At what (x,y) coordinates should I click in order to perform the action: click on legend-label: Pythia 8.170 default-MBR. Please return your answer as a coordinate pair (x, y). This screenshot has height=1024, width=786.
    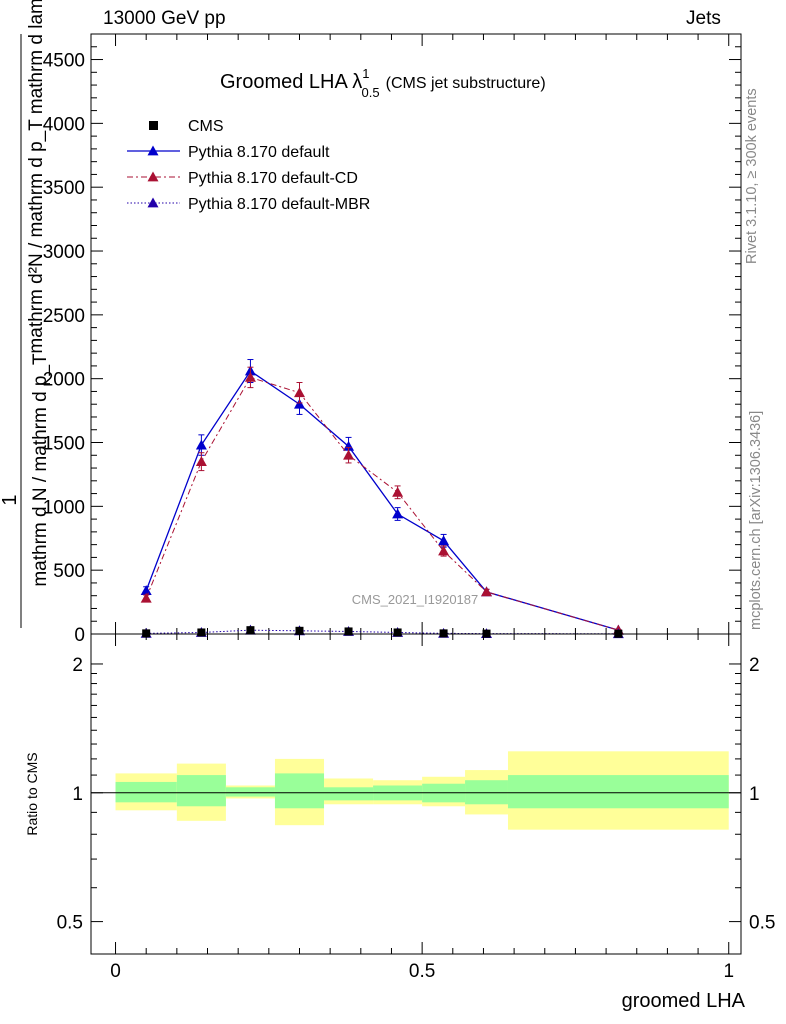
    Looking at the image, I should click on (279, 204).